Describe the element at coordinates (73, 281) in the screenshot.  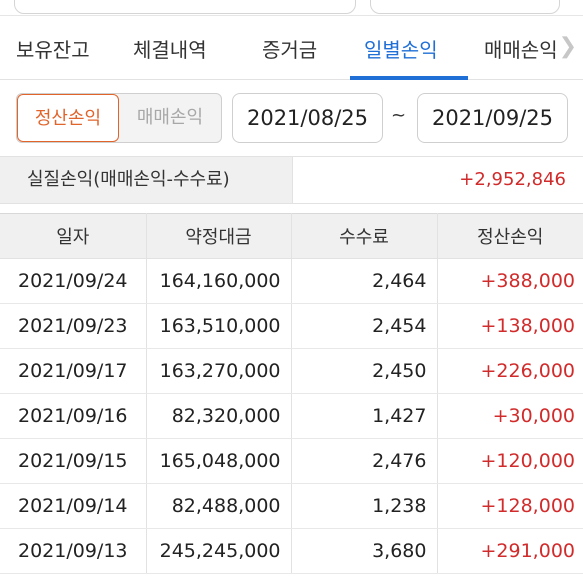
I see `cell-date: 2021/09/24` at that location.